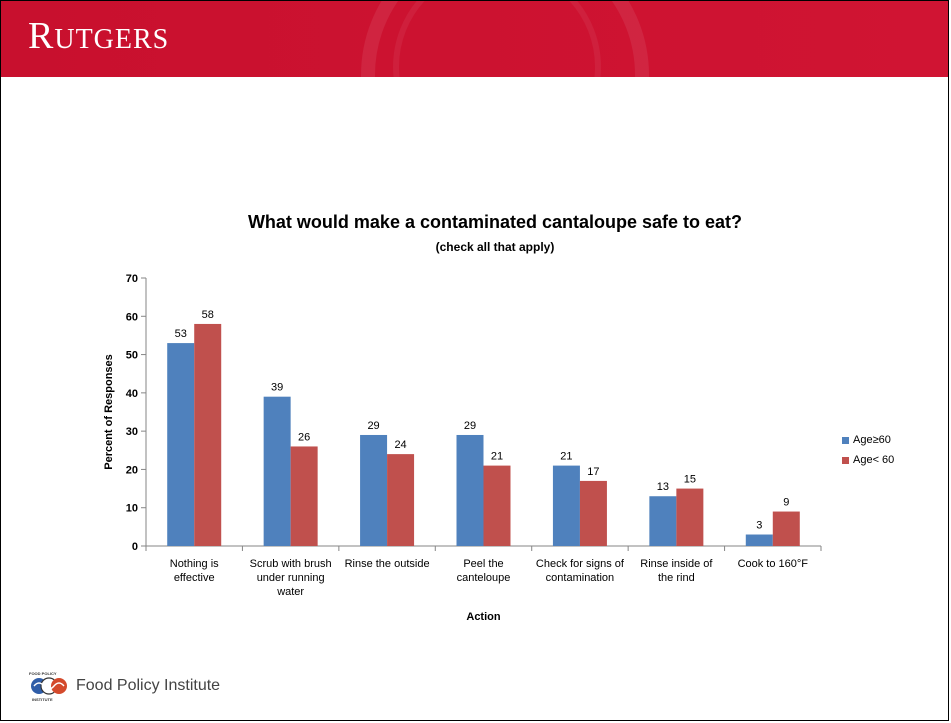 The image size is (951, 723). I want to click on category-label: Rinse inside of, so click(676, 564).